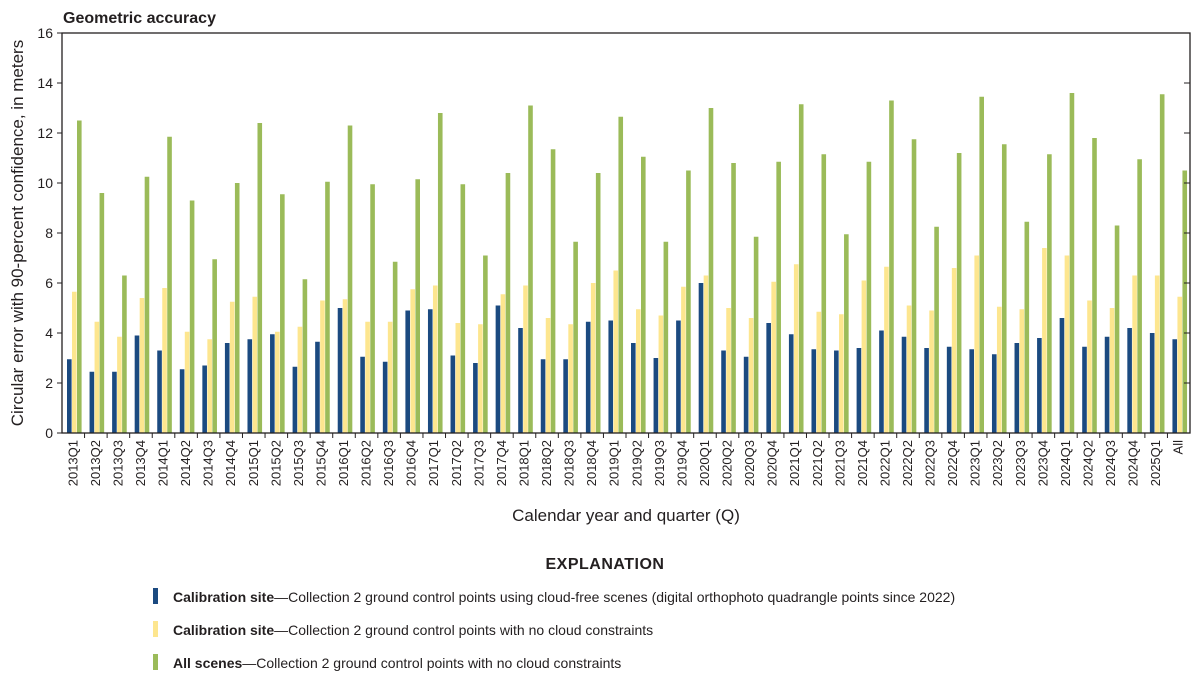 The image size is (1198, 682). I want to click on bar-series2-2024Q3, so click(1112, 370).